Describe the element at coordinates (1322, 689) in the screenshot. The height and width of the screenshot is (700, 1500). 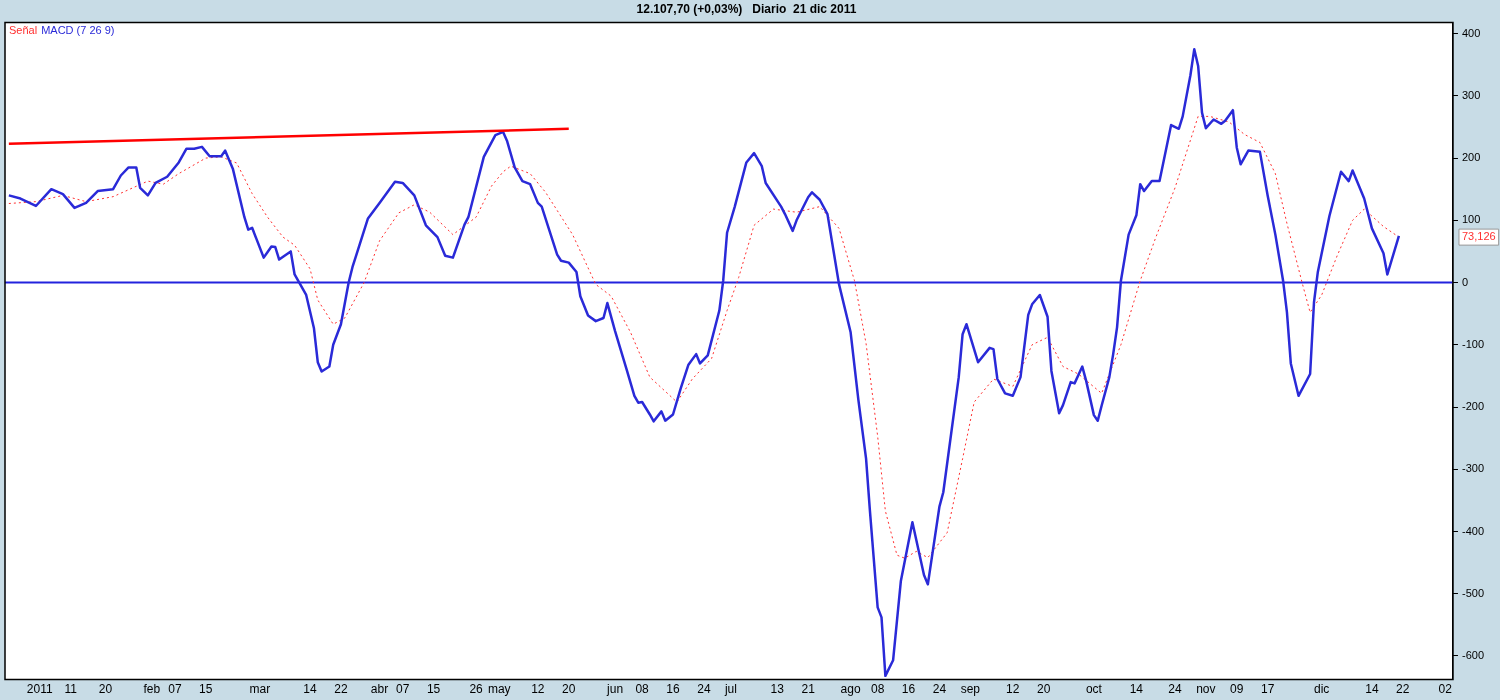
I see `x-tick-label: dic` at that location.